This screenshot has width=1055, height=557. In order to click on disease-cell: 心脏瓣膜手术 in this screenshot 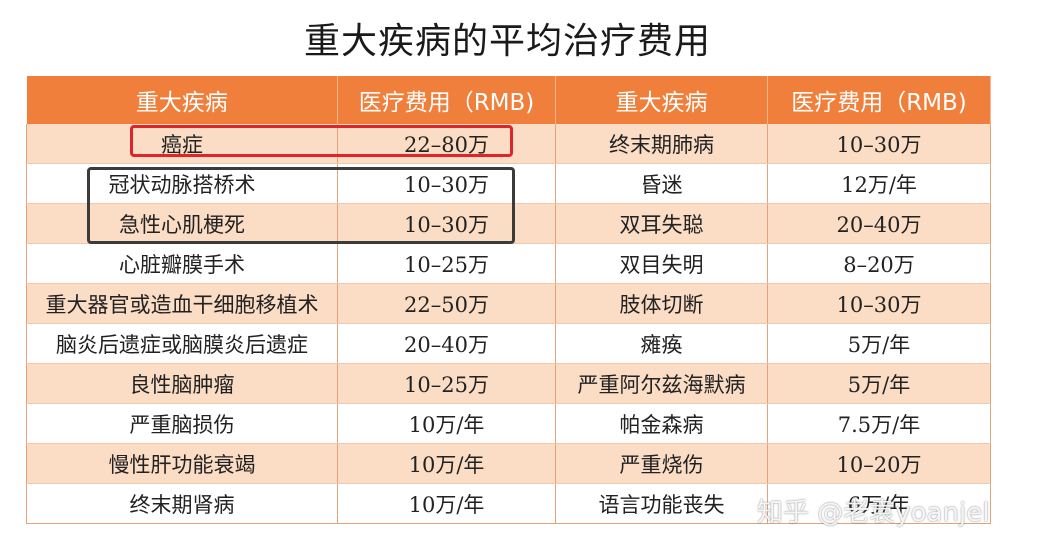, I will do `click(182, 263)`.